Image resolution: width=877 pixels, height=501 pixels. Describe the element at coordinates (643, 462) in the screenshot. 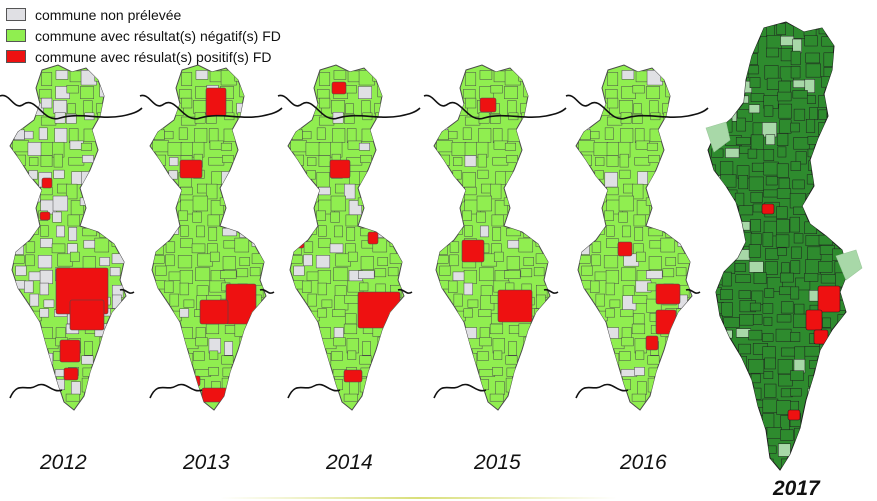

I see `year-label-2016: 2016` at that location.